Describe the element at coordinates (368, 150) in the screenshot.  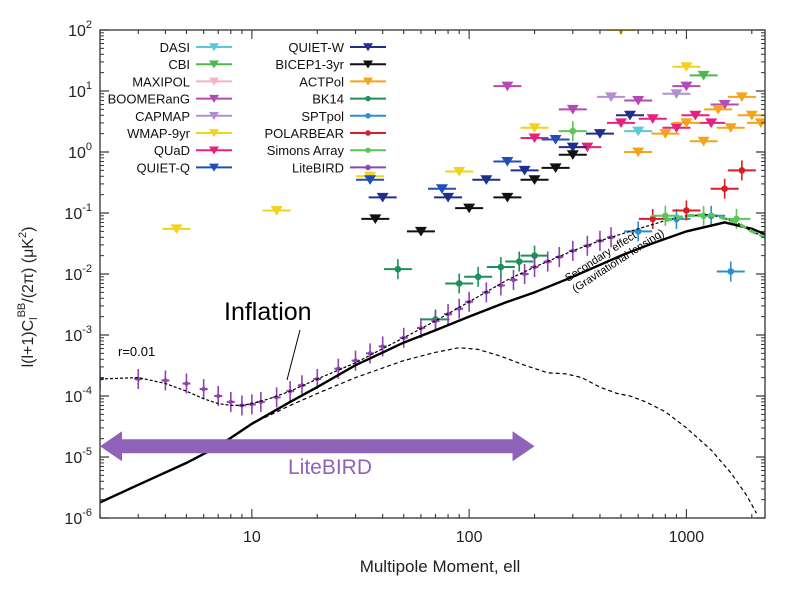
I see `legend-marker-simons-array` at that location.